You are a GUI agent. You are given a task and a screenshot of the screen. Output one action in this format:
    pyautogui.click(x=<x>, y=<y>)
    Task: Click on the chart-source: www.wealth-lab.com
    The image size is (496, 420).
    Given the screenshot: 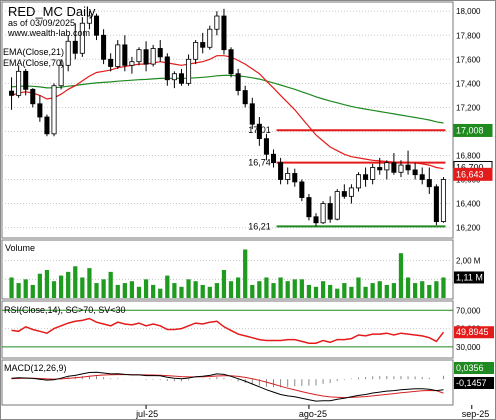 What is the action you would take?
    pyautogui.click(x=48, y=33)
    